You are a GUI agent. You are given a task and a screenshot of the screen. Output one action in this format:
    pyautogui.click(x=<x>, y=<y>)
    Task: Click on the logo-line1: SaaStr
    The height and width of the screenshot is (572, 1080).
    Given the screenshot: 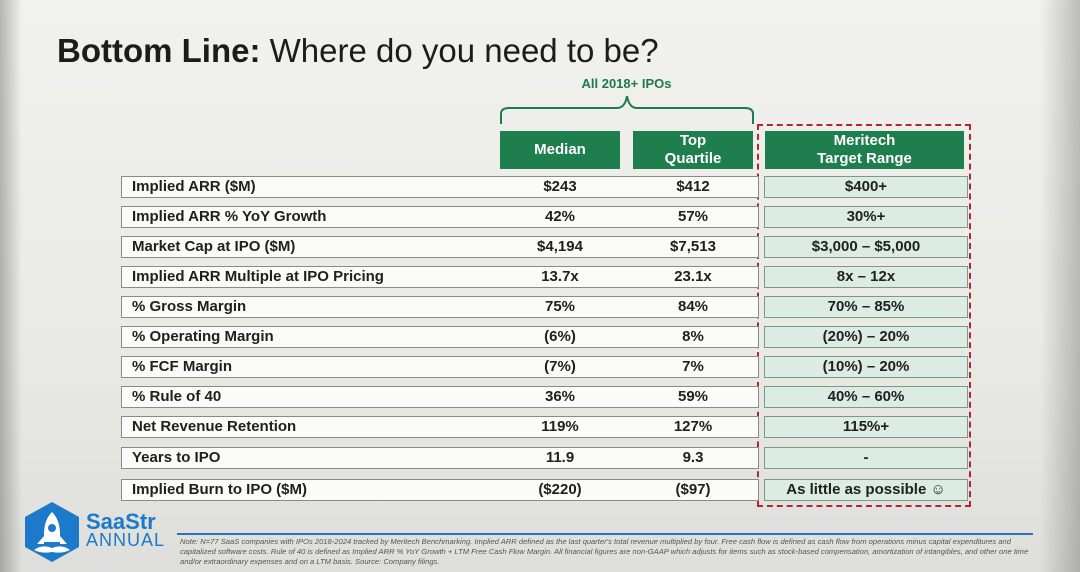 What is the action you would take?
    pyautogui.click(x=121, y=521)
    